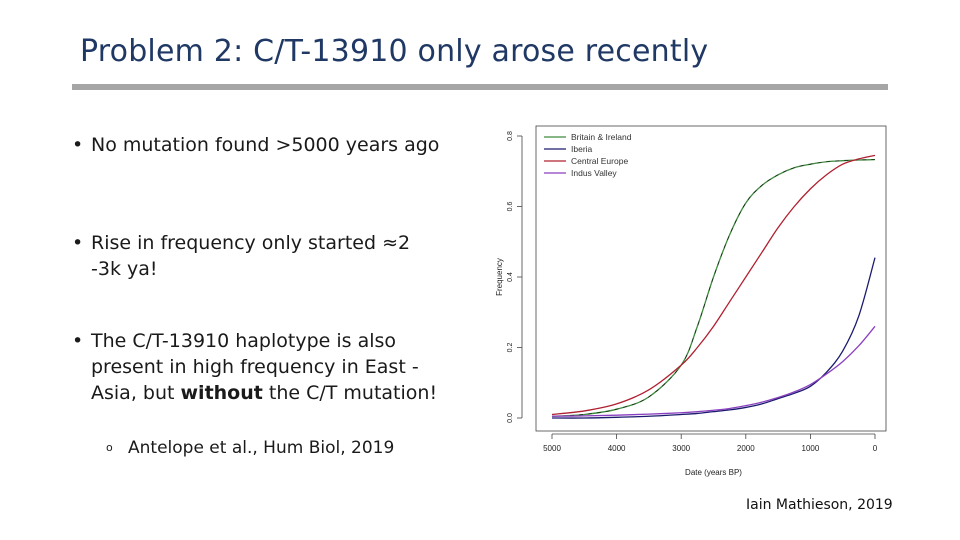 The width and height of the screenshot is (960, 540). What do you see at coordinates (510, 207) in the screenshot?
I see `y-tick-label: 0.6` at bounding box center [510, 207].